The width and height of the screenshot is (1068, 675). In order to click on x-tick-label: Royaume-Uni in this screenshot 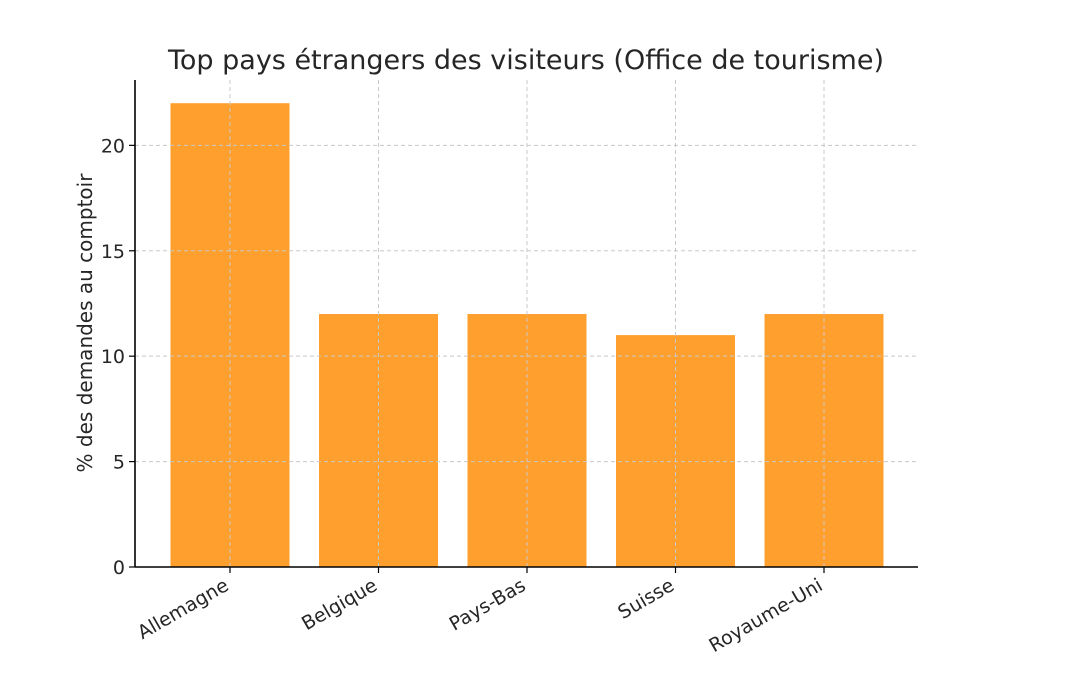, I will do `click(765, 615)`.